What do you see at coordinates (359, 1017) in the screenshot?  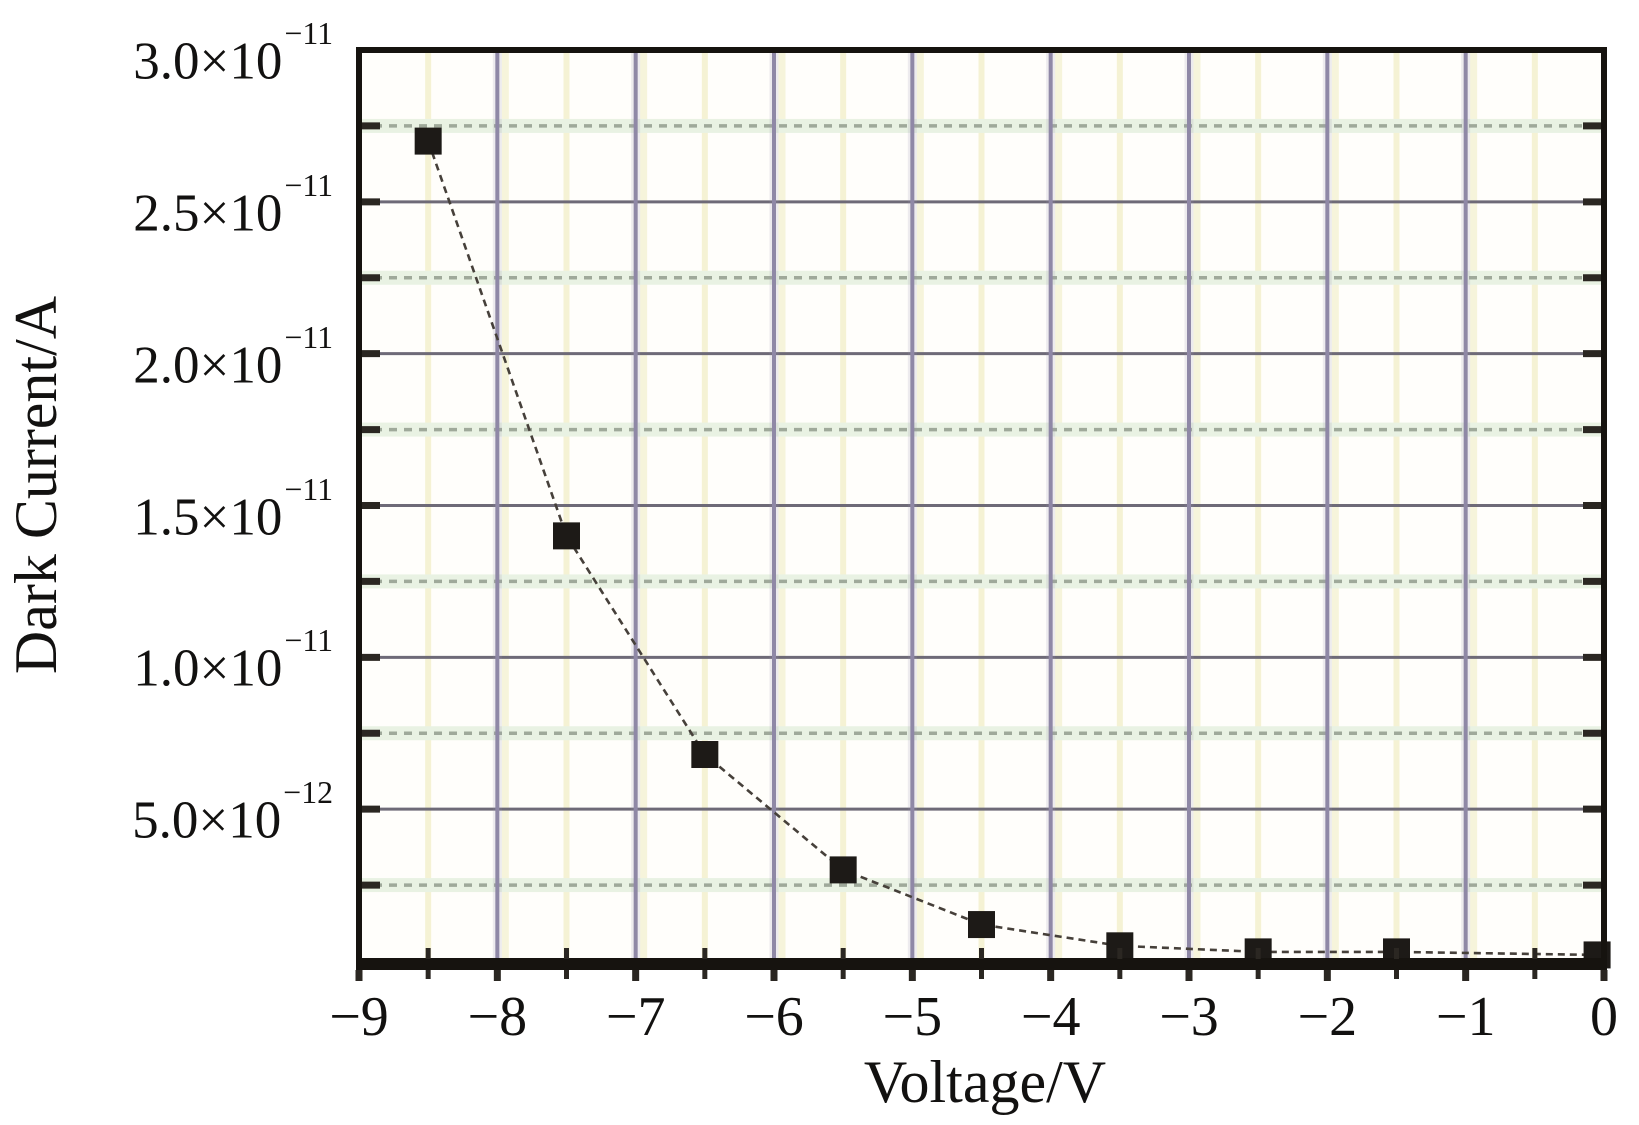 I see `x-tick-label: −9` at bounding box center [359, 1017].